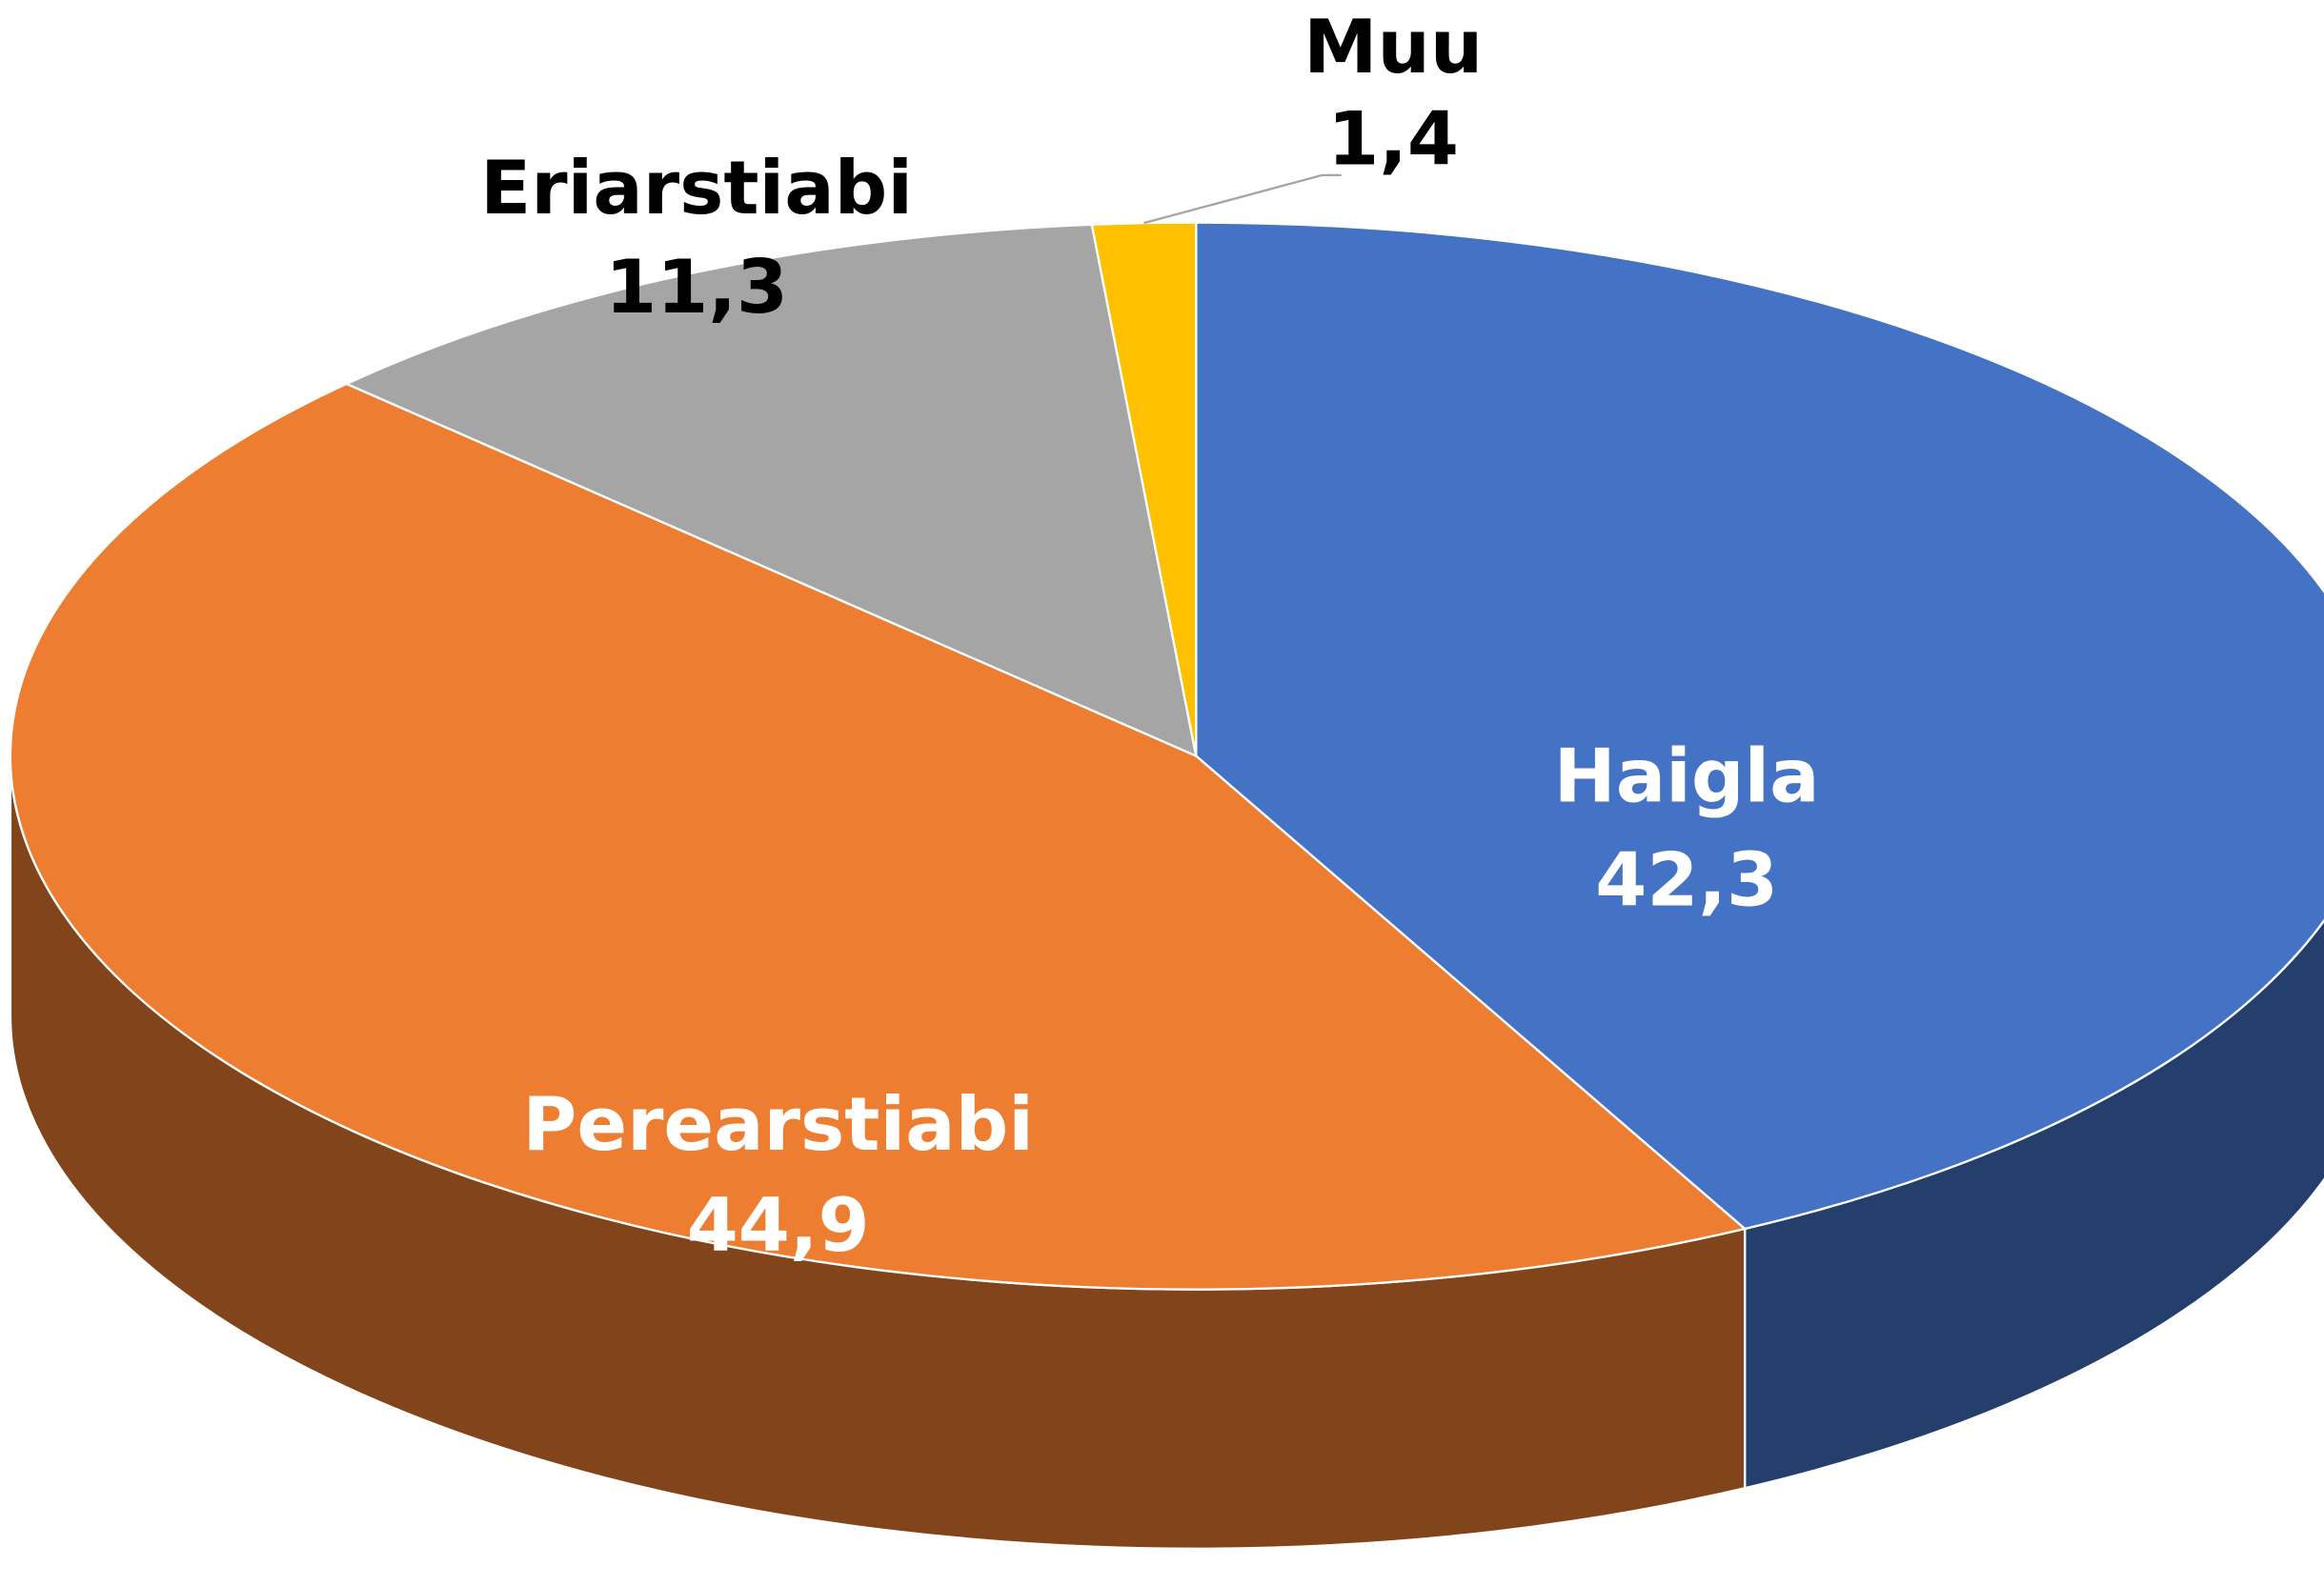 The image size is (2324, 1586). What do you see at coordinates (1393, 140) in the screenshot?
I see `value-label: 1,4` at bounding box center [1393, 140].